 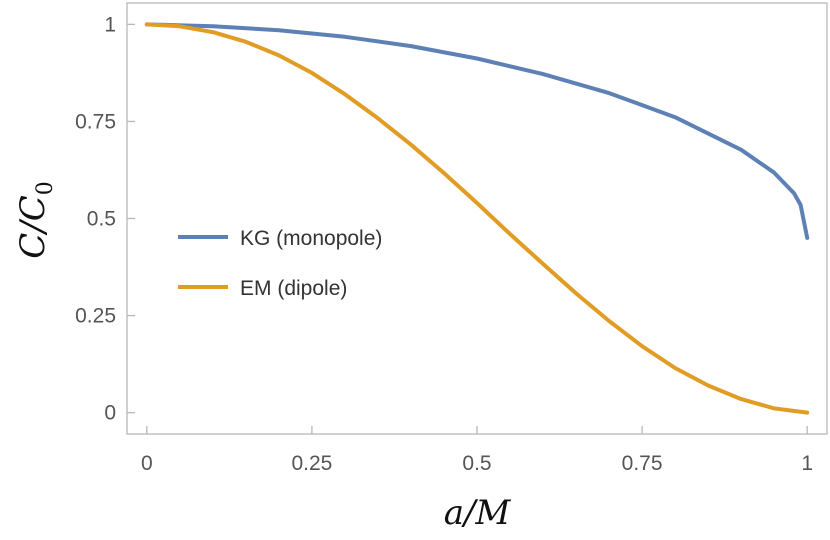 What do you see at coordinates (95, 121) in the screenshot?
I see `y-tick-label: 0.75` at bounding box center [95, 121].